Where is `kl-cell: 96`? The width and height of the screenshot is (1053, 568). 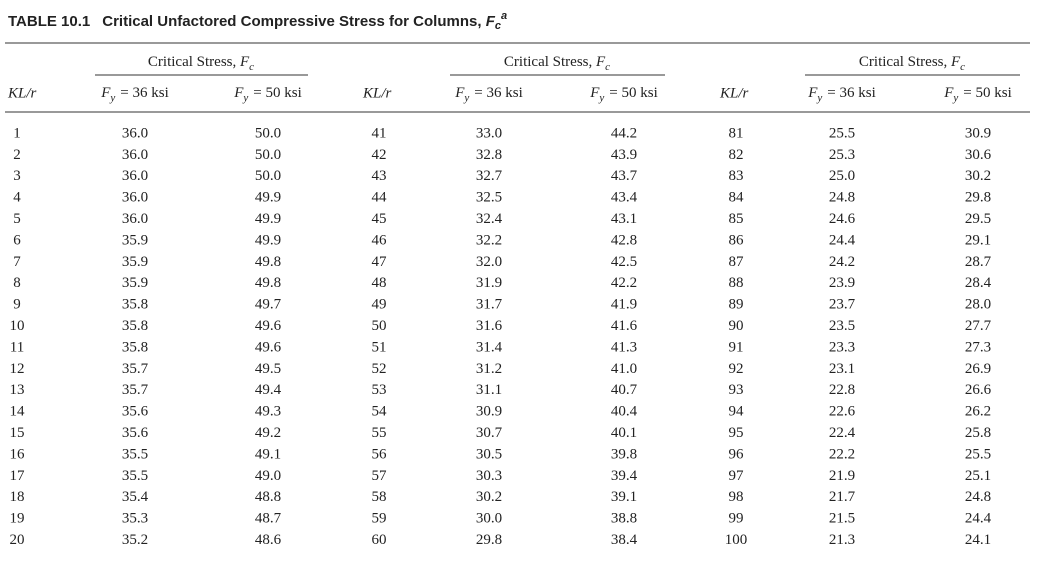
kl-cell: 96 is located at coordinates (737, 454).